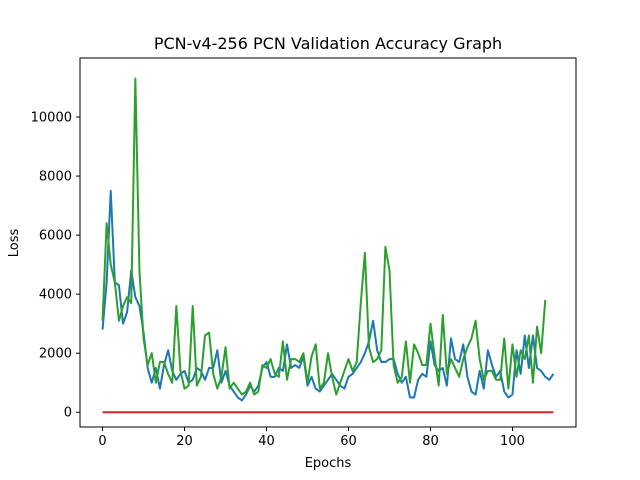  I want to click on y-tick-label: 10000, so click(51, 118).